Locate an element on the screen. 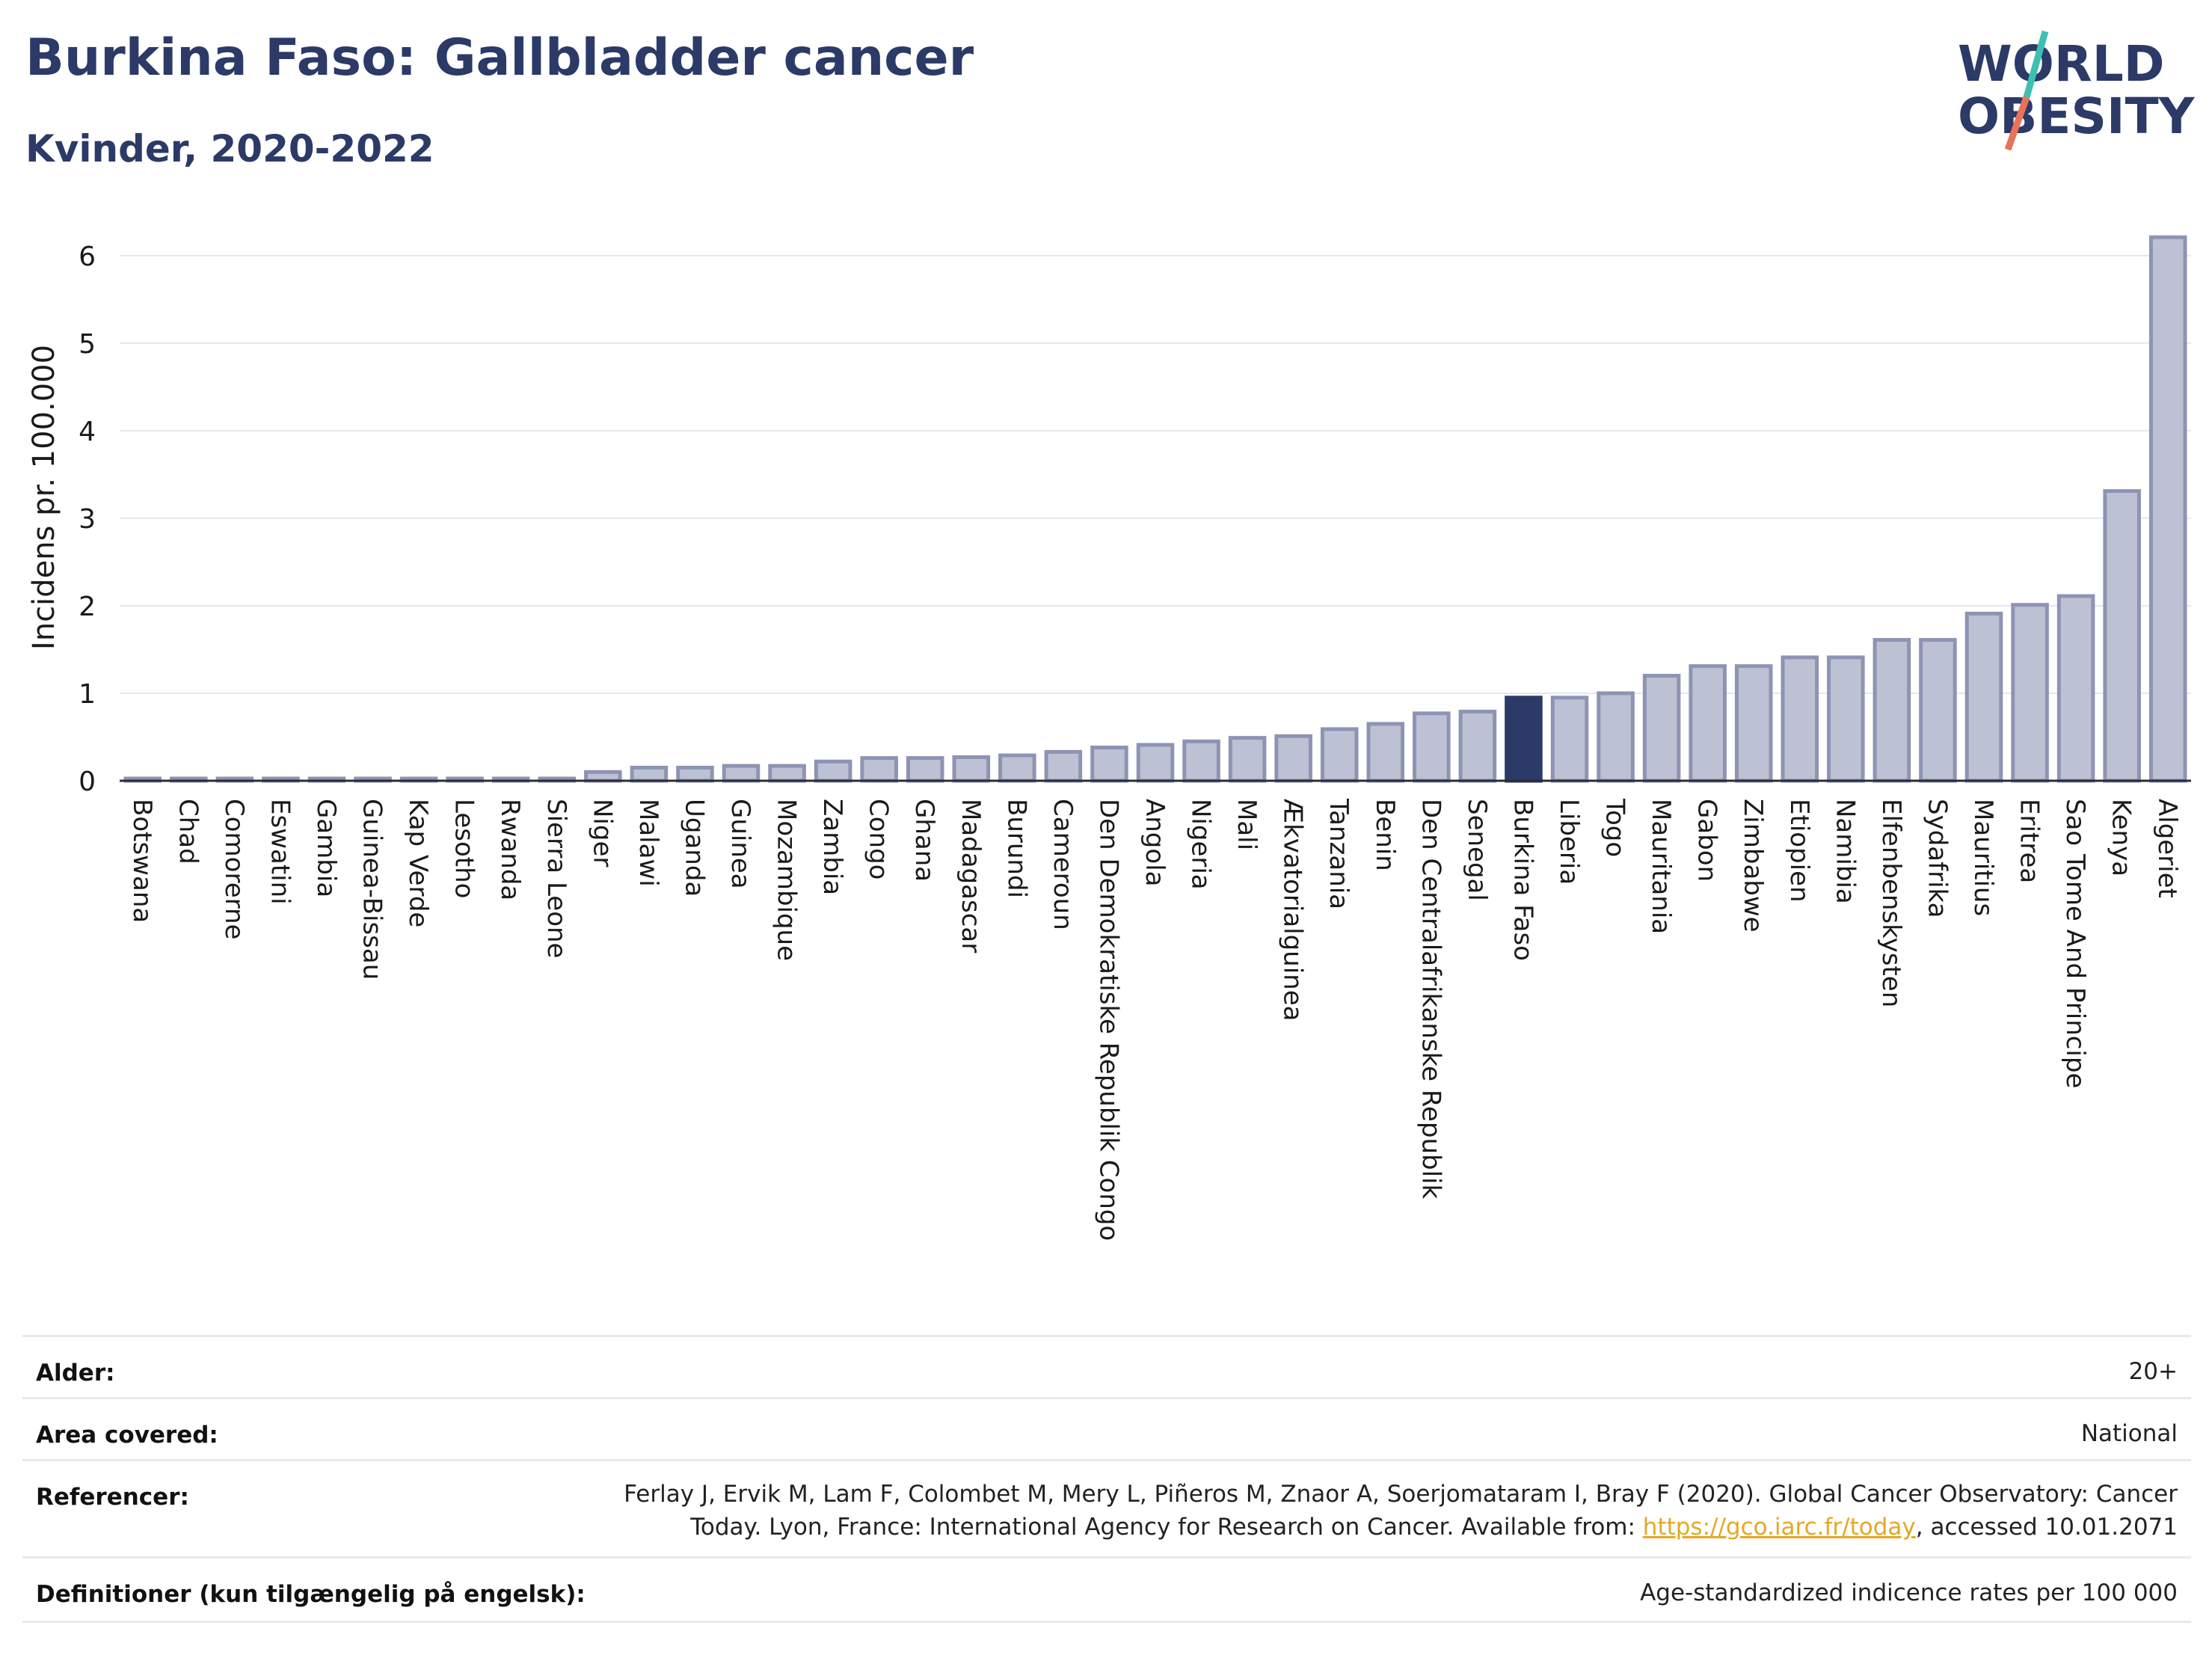 The width and height of the screenshot is (2212, 1655). x-tick-label: Den Centralafrikanske Republik is located at coordinates (1431, 999).